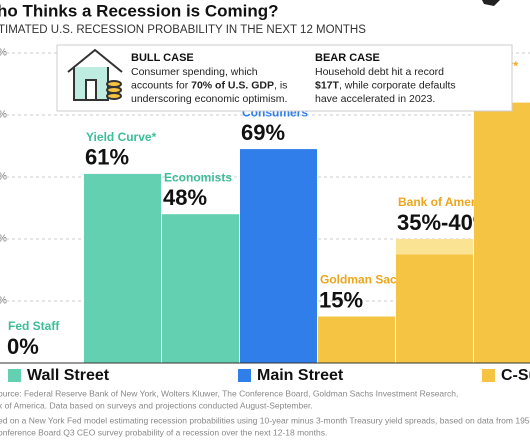 The width and height of the screenshot is (530, 442). Describe the element at coordinates (263, 132) in the screenshot. I see `value-label: 69%` at that location.